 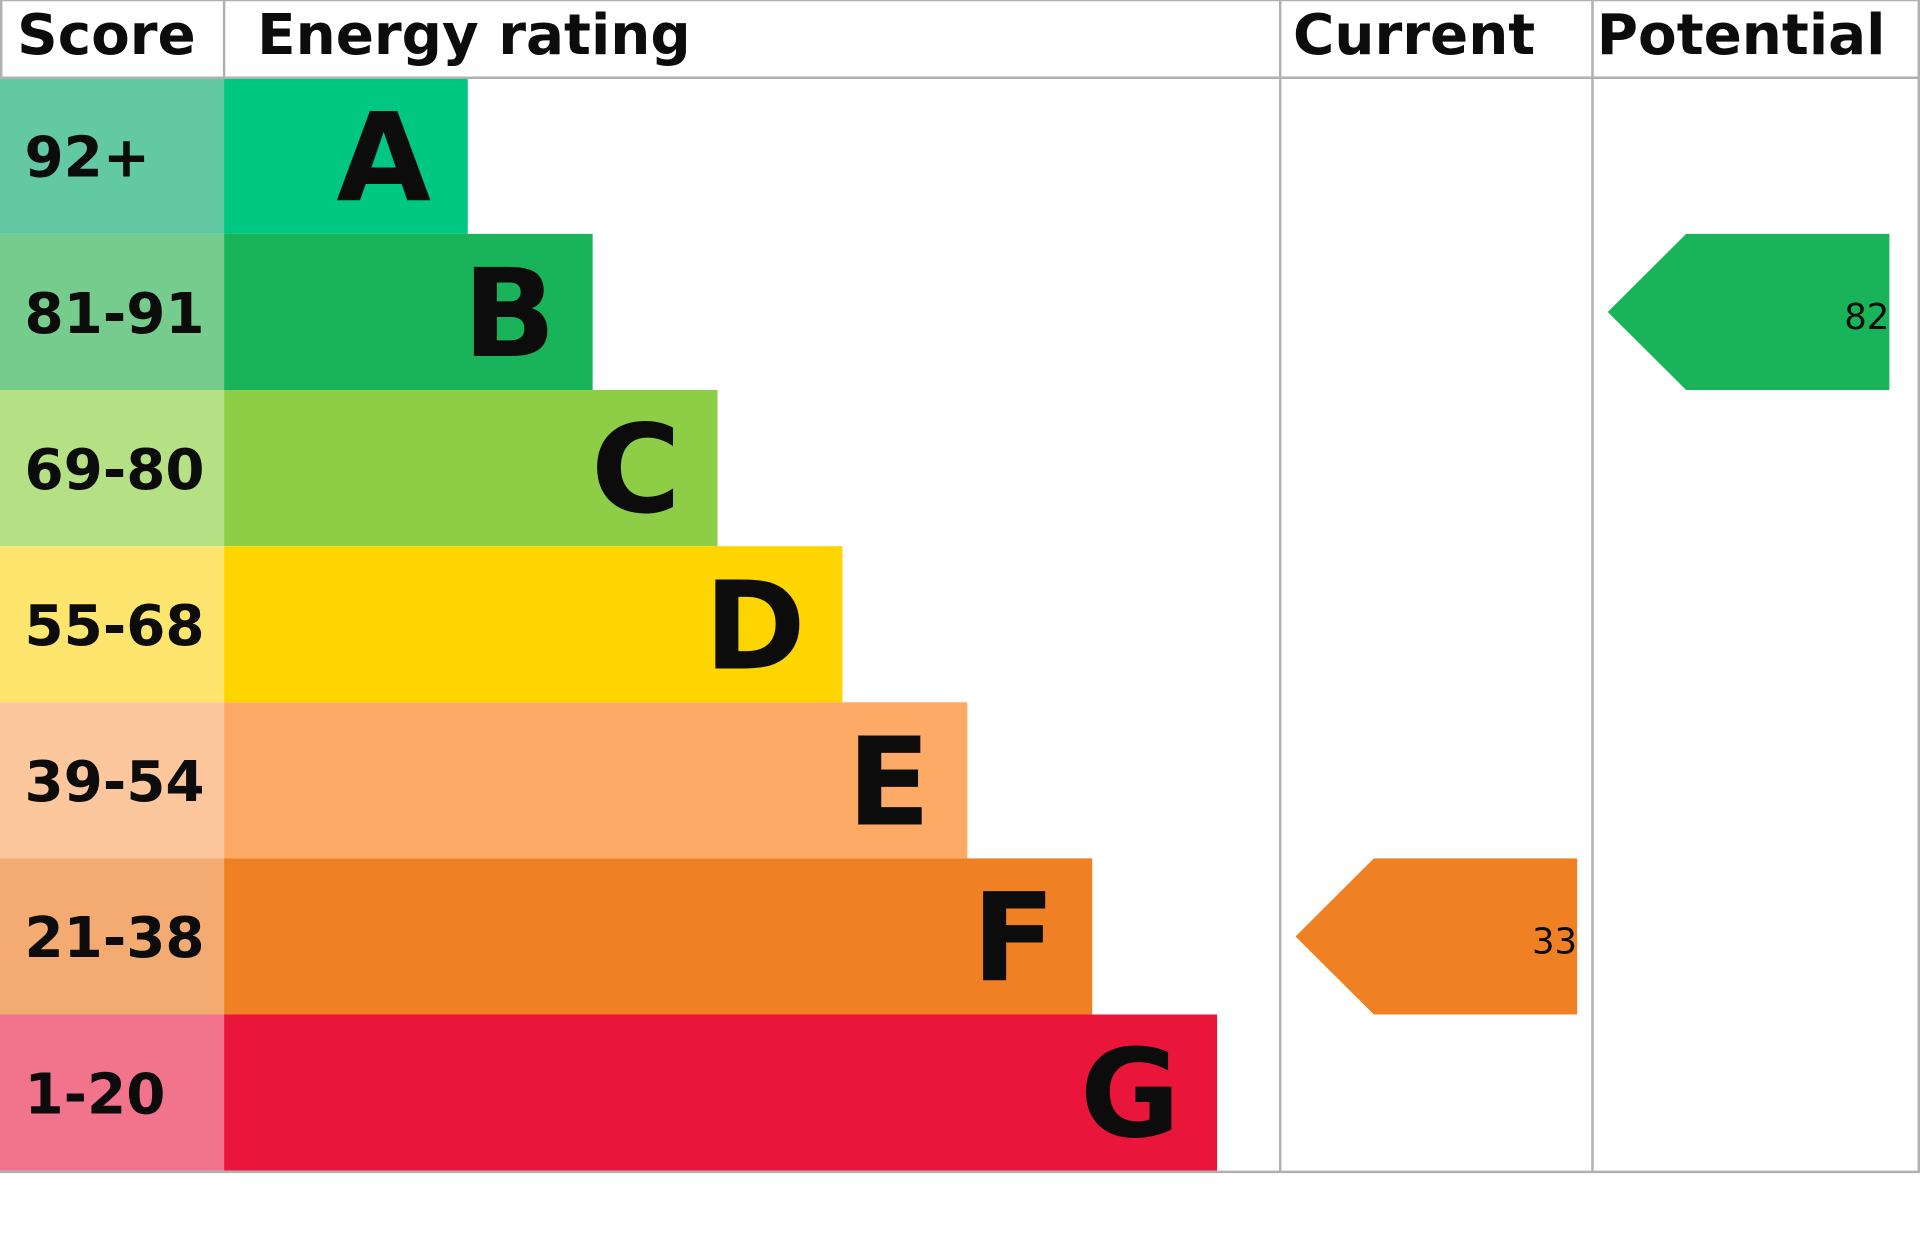 What do you see at coordinates (1741, 35) in the screenshot?
I see `header-potential: Potential` at bounding box center [1741, 35].